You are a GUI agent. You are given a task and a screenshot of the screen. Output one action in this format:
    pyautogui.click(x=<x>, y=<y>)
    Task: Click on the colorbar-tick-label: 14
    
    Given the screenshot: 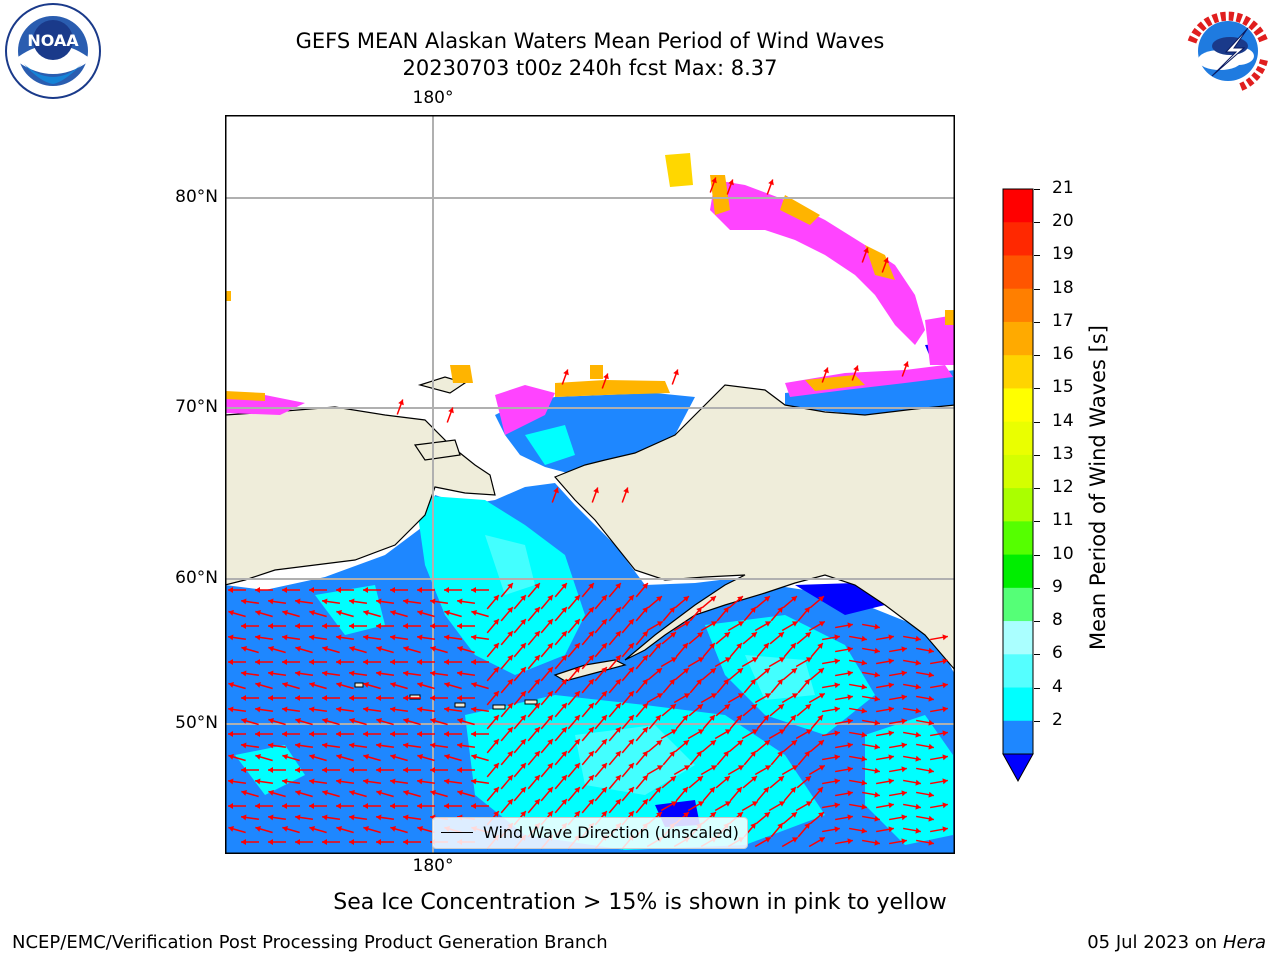 What is the action you would take?
    pyautogui.click(x=1063, y=420)
    